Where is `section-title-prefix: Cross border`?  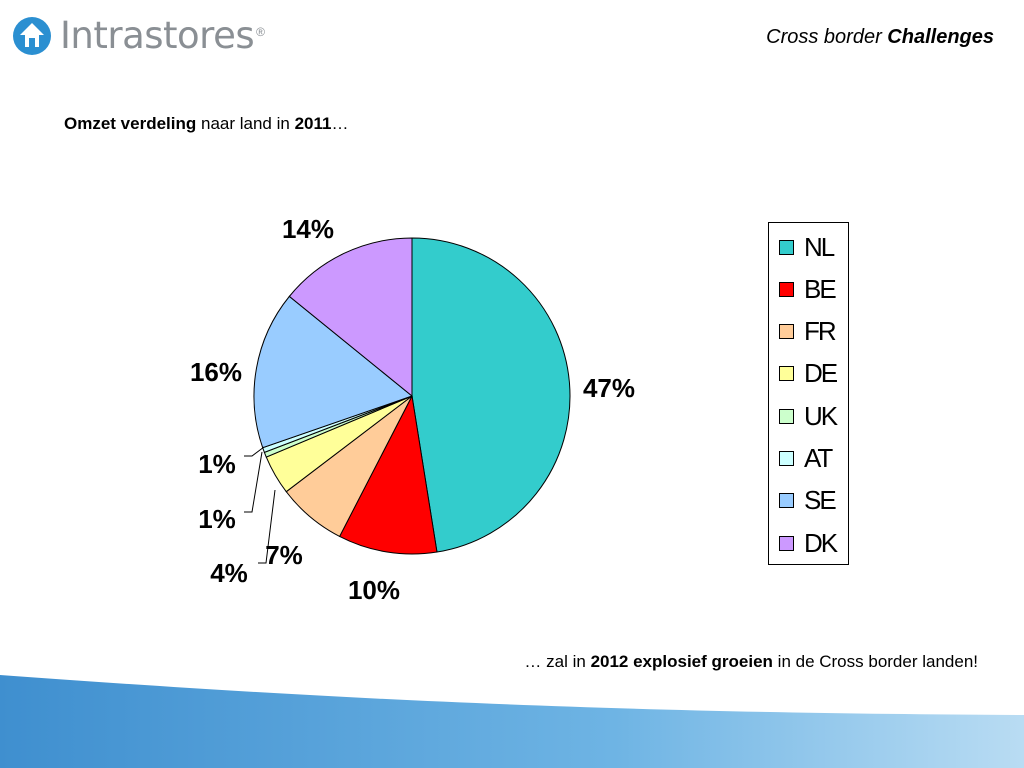 section-title-prefix: Cross border is located at coordinates (827, 37).